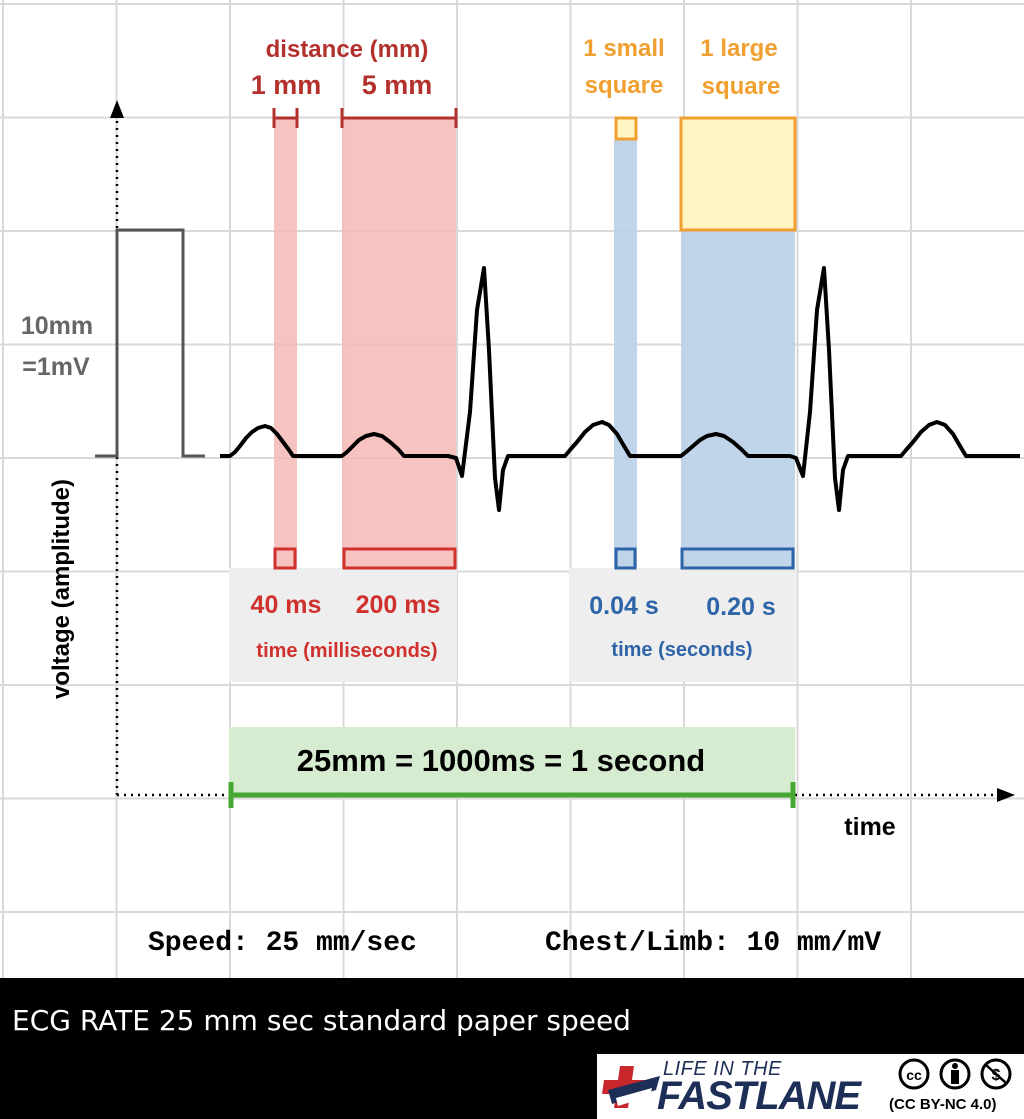 The height and width of the screenshot is (1119, 1024). I want to click on small-time-box, so click(285, 558).